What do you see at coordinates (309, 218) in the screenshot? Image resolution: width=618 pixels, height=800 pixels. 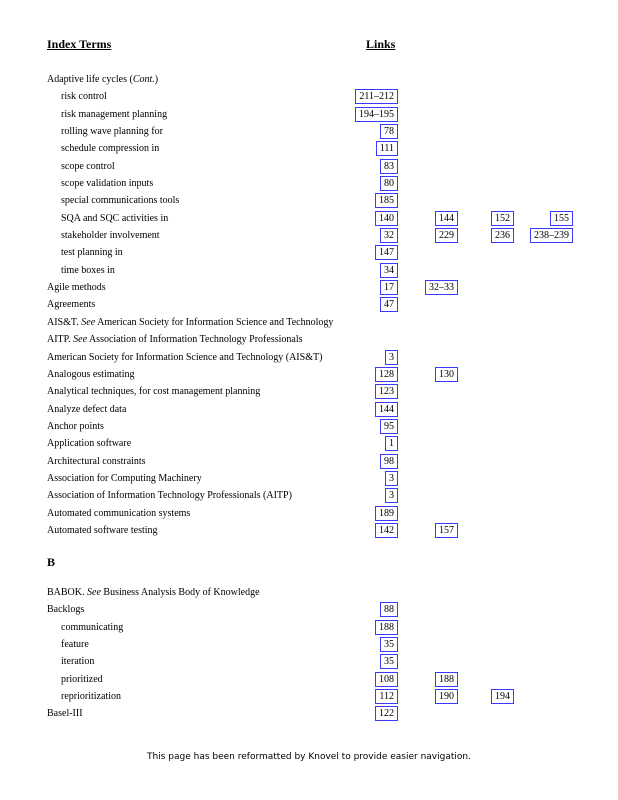 I see `index-entry: SQA and SQC activities in 140 144 152 155` at bounding box center [309, 218].